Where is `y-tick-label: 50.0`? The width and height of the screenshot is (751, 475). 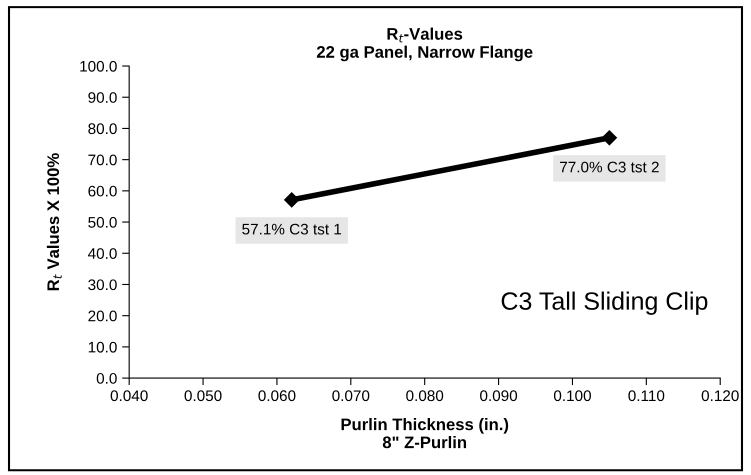 y-tick-label: 50.0 is located at coordinates (102, 222).